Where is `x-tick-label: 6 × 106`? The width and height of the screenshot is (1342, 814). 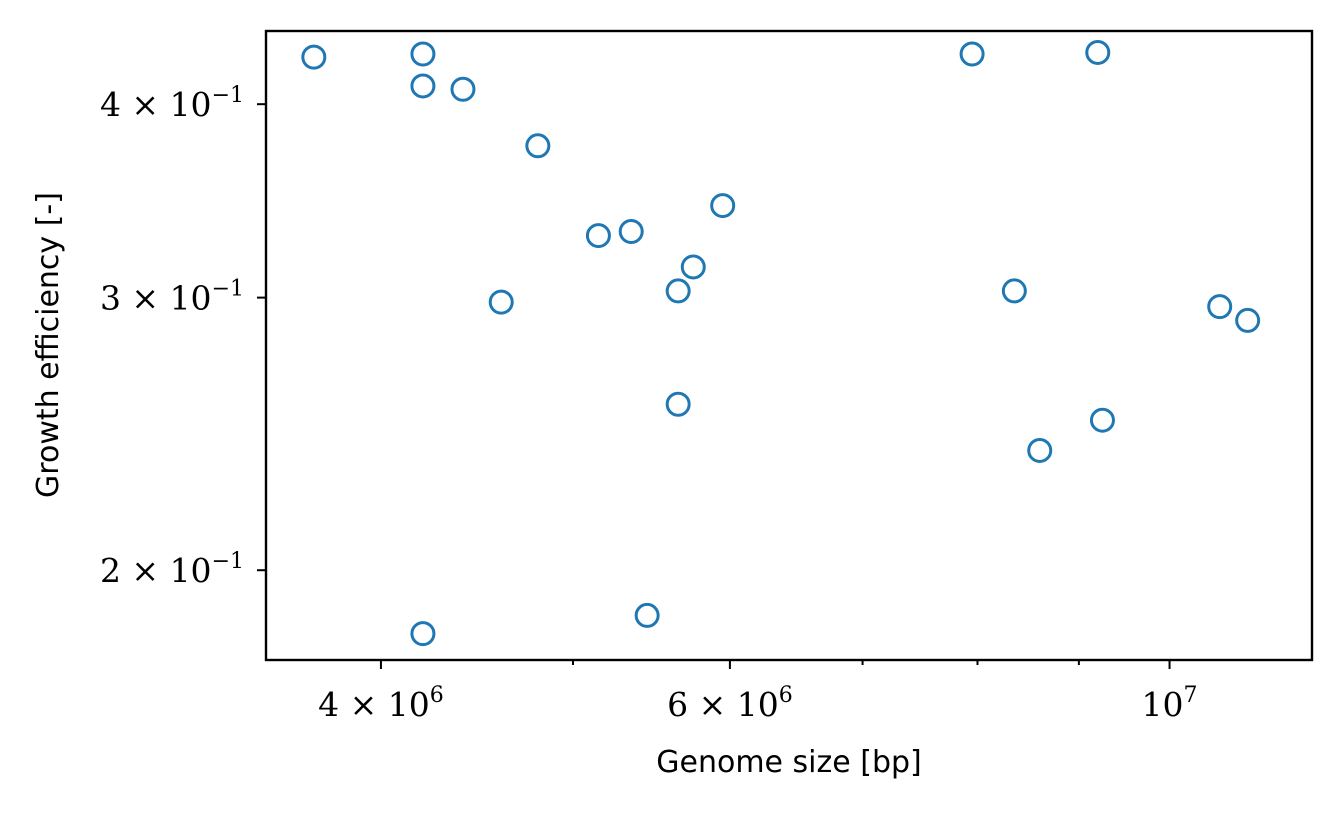
x-tick-label: 6 × 106 is located at coordinates (730, 703).